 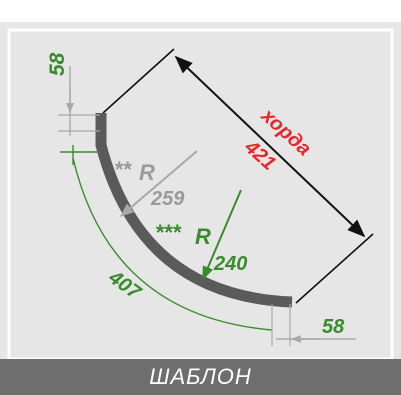 I want to click on chord-extension-top, so click(x=138, y=81).